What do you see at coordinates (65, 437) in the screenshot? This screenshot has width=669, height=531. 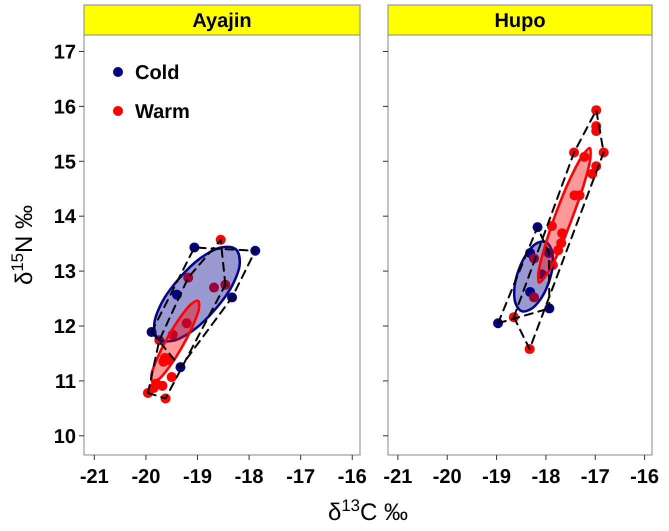 I see `y-tick-label: 10` at bounding box center [65, 437].